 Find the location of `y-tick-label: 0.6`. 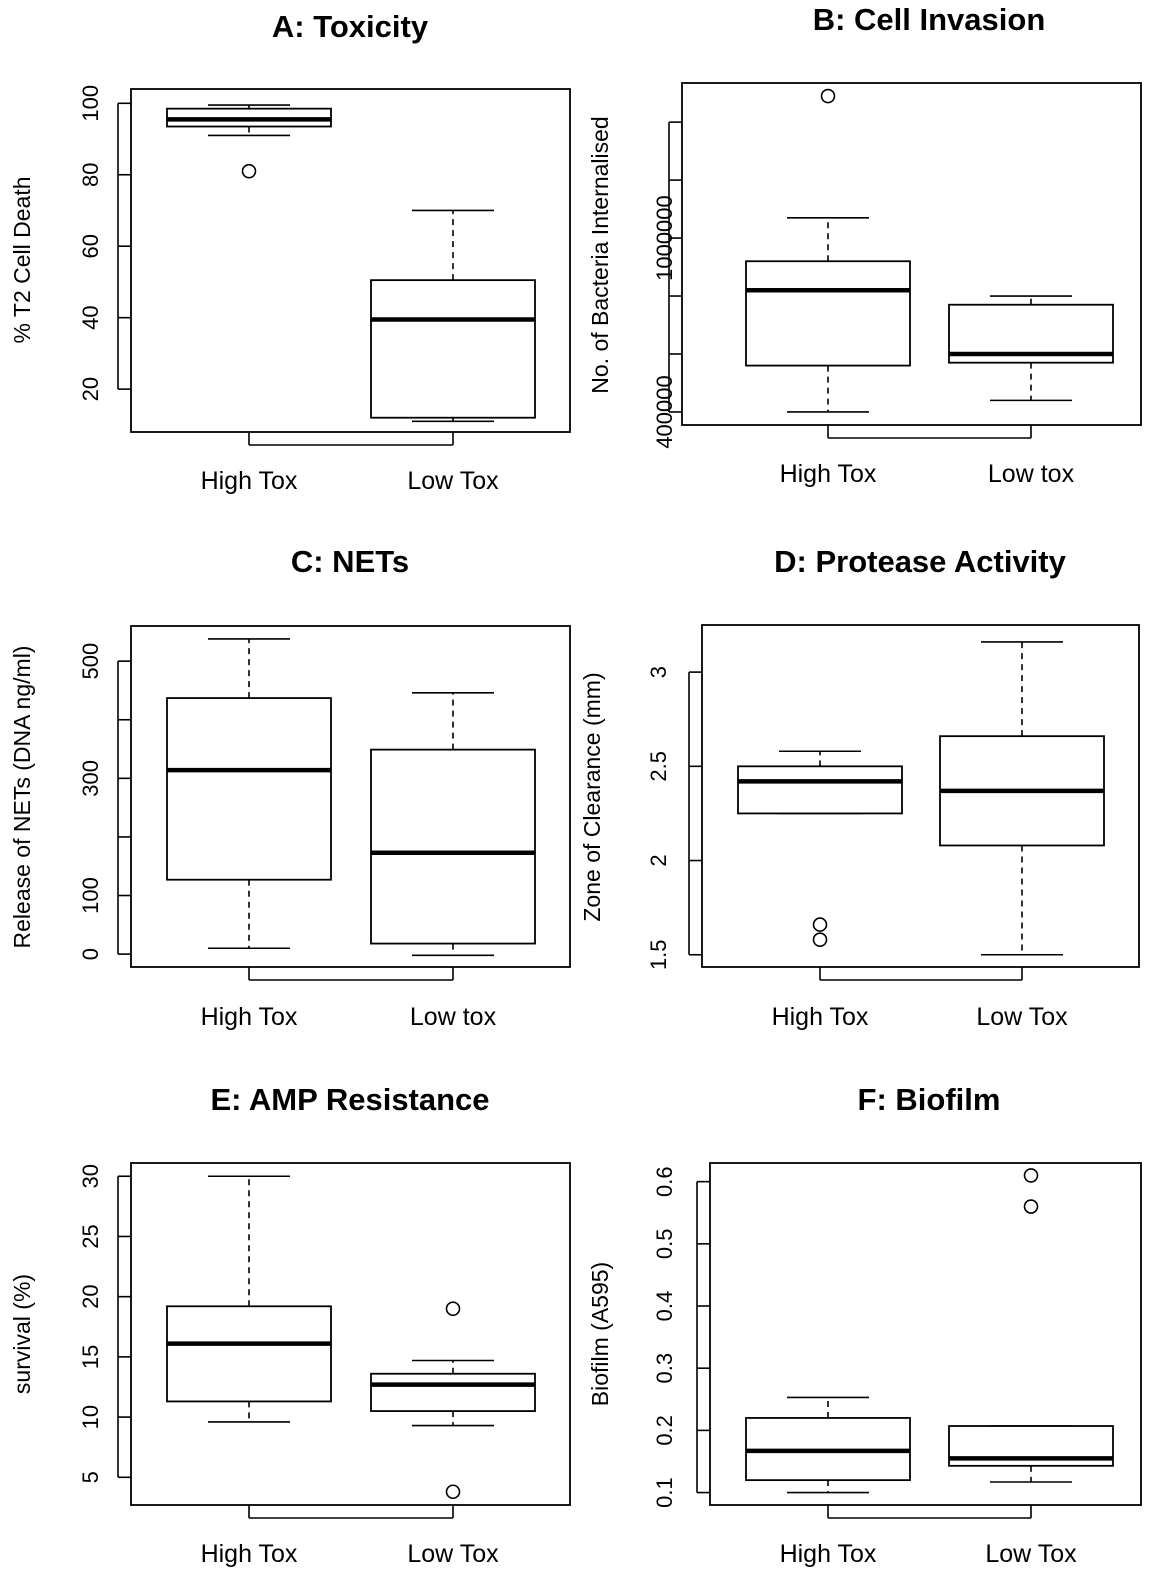

y-tick-label: 0.6 is located at coordinates (664, 1181).